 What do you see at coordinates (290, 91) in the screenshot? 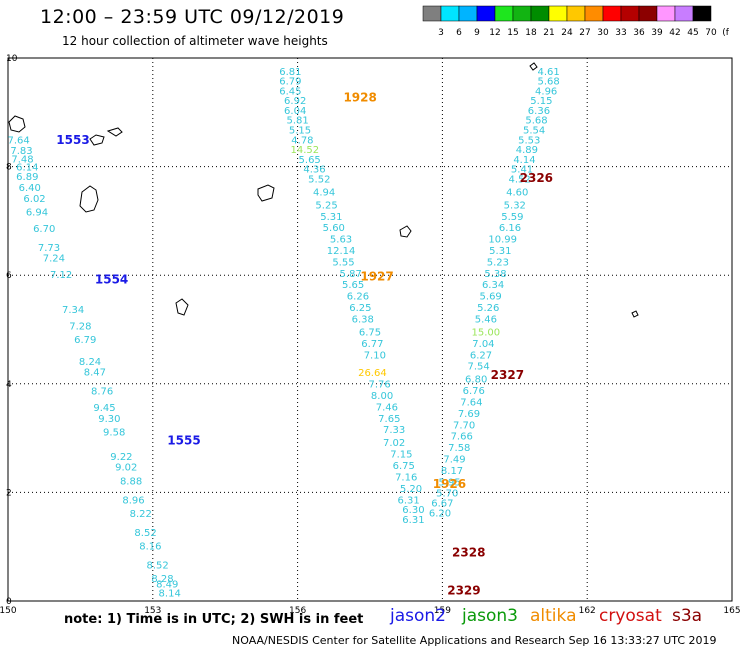
I see `wave-height-value: 6.45` at bounding box center [290, 91].